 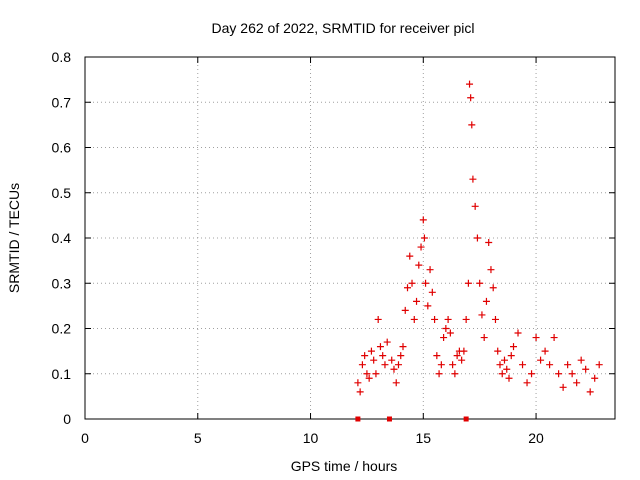 I want to click on x-tick-label: 10, so click(x=311, y=438).